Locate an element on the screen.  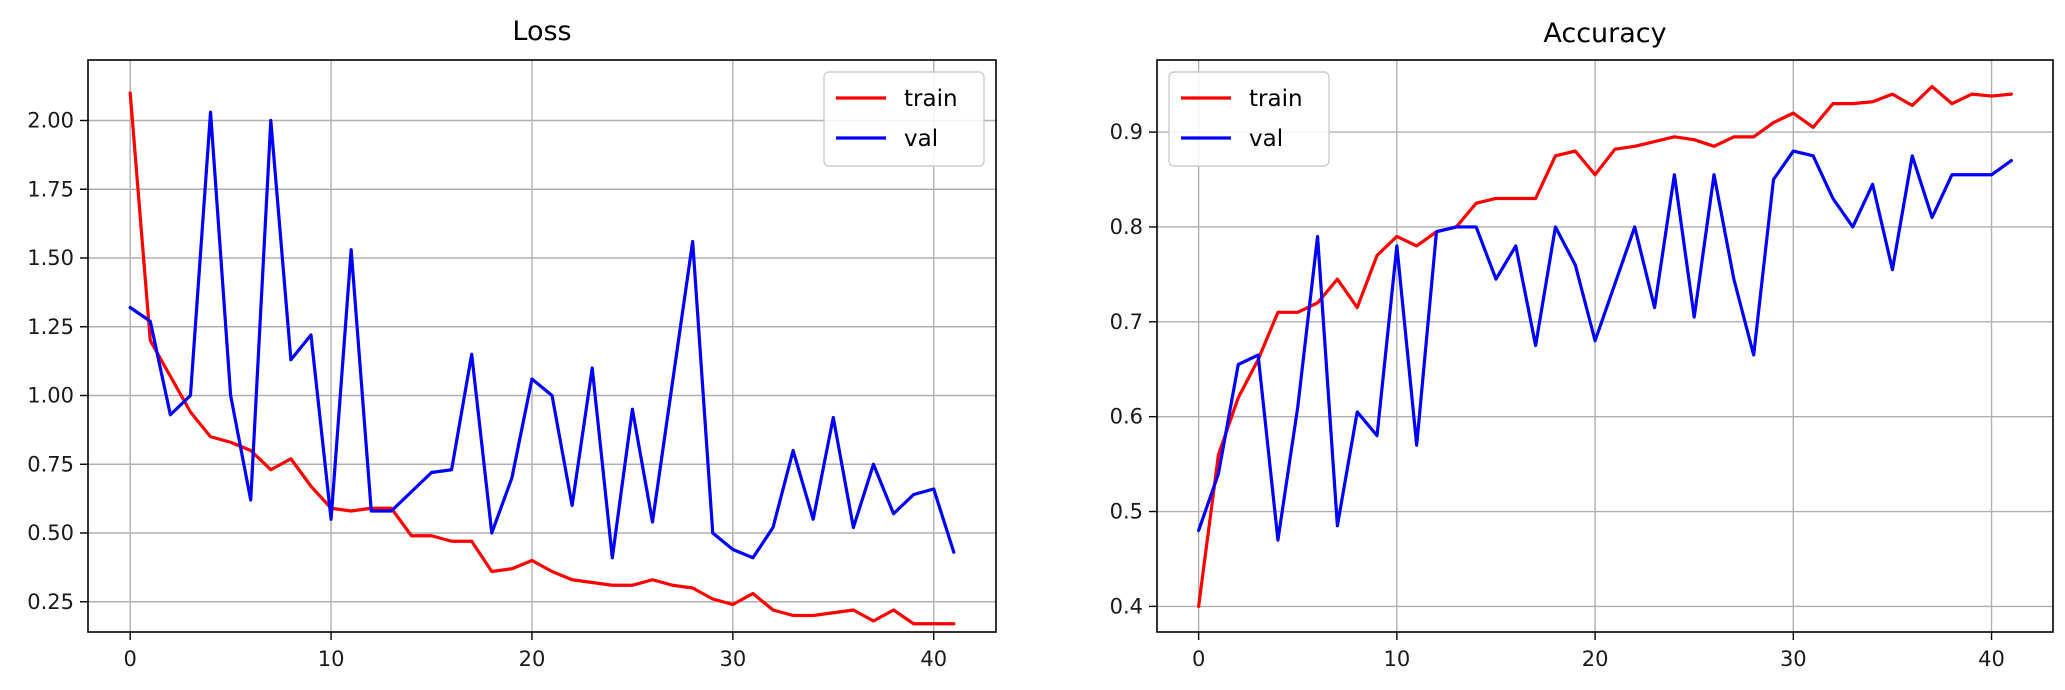
y-tick-label: 1.00 is located at coordinates (50, 396).